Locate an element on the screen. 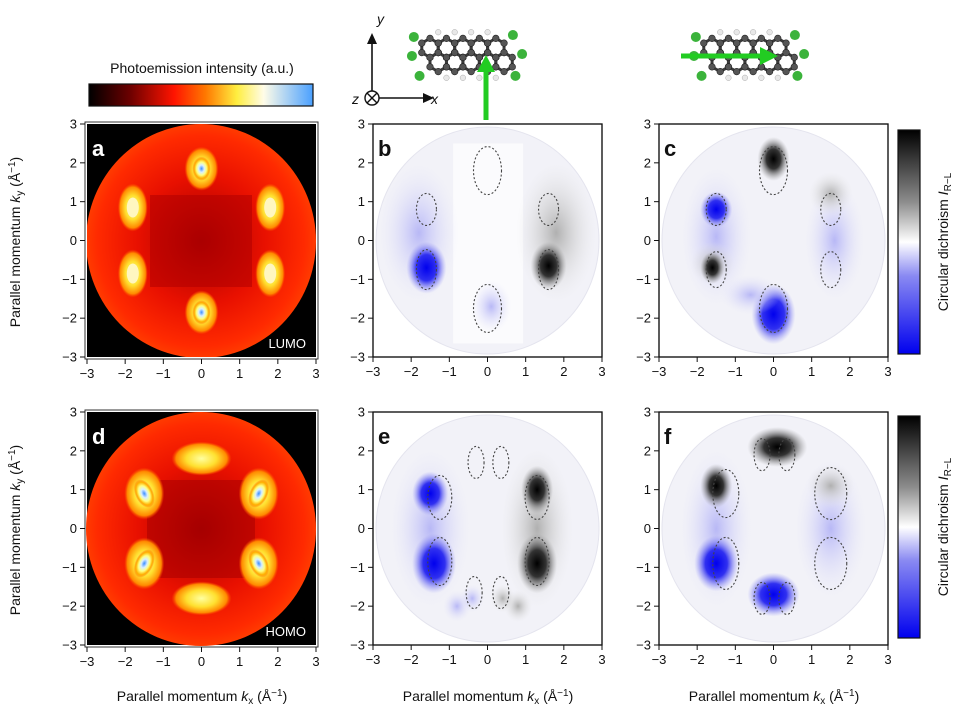 This screenshot has width=961, height=713. panel-letter-f: f is located at coordinates (668, 436).